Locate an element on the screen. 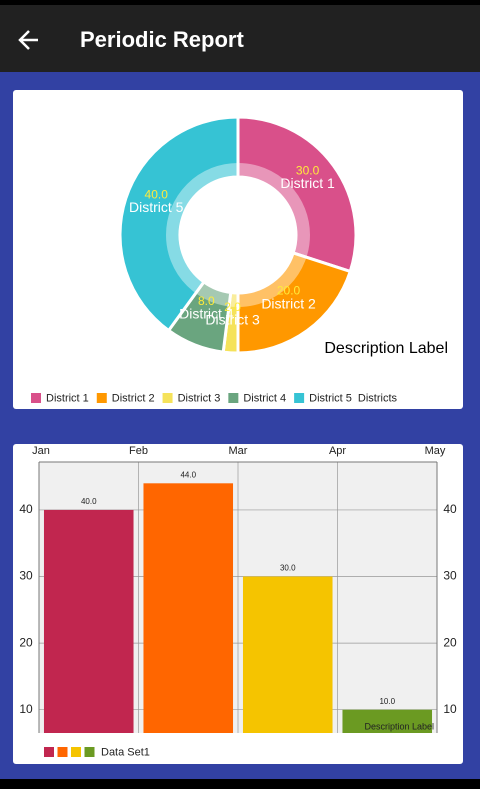  value-label: 2.0 is located at coordinates (232, 307).